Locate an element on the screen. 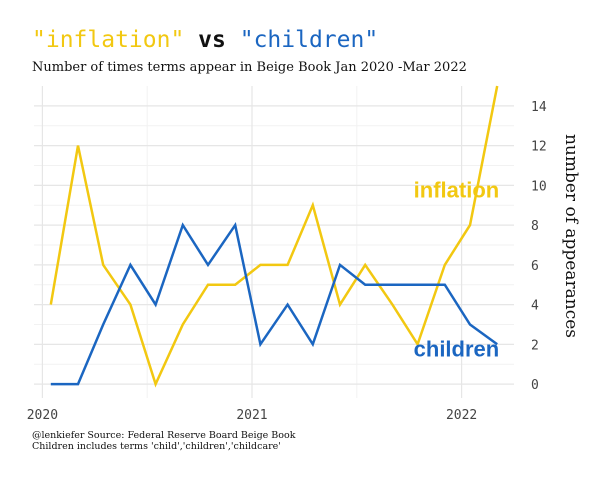  x-axis: 2020 2021 2022 is located at coordinates (252, 415).